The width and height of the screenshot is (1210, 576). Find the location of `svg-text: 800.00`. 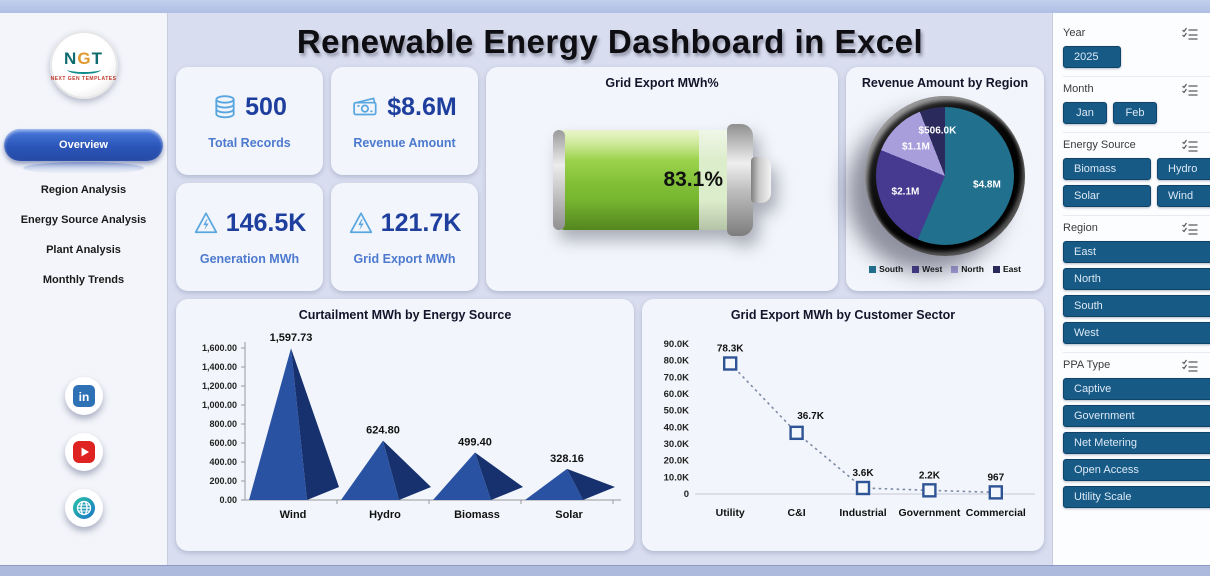

svg-text: 800.00 is located at coordinates (223, 424).